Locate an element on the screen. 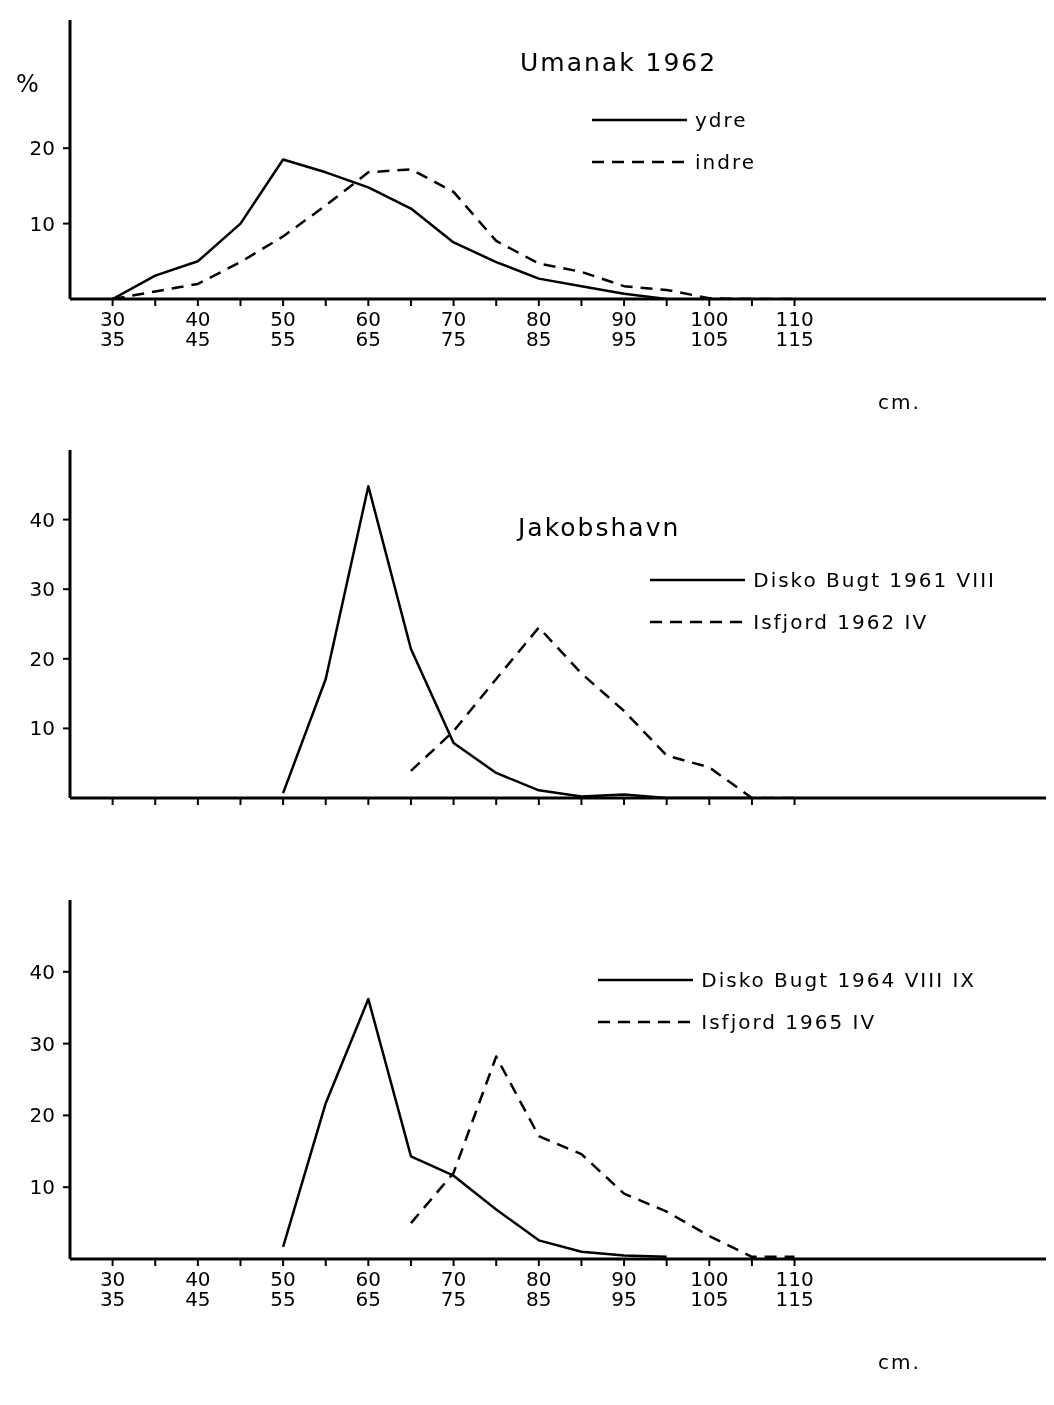  legend-label: Disko Bugt 1961 VIII is located at coordinates (874, 580).